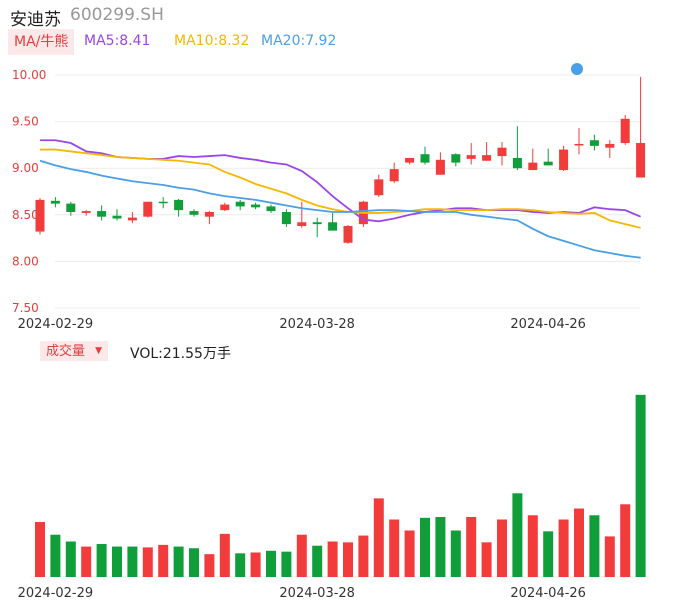 The image size is (686, 606). I want to click on price-date-label: 2024-02-29, so click(56, 324).